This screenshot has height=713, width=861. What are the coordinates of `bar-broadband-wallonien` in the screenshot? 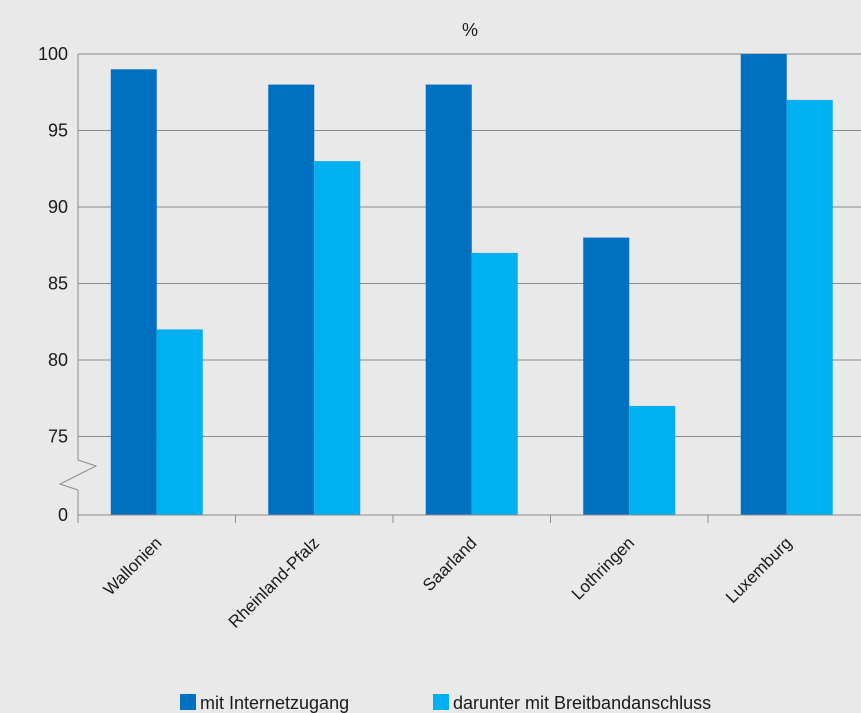 It's located at (179, 422).